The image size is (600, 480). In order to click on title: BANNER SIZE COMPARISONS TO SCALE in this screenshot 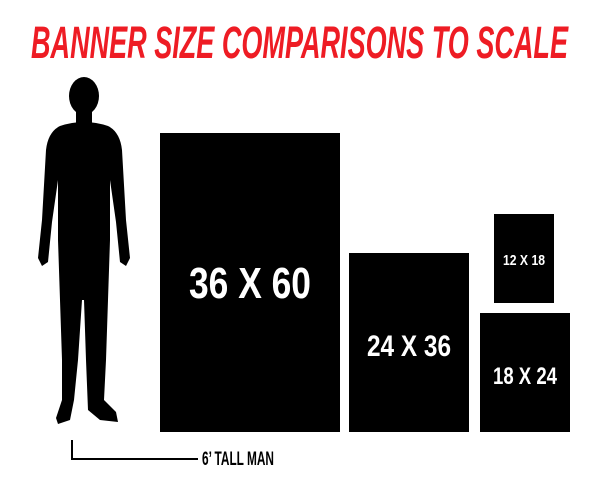, I will do `click(300, 42)`.